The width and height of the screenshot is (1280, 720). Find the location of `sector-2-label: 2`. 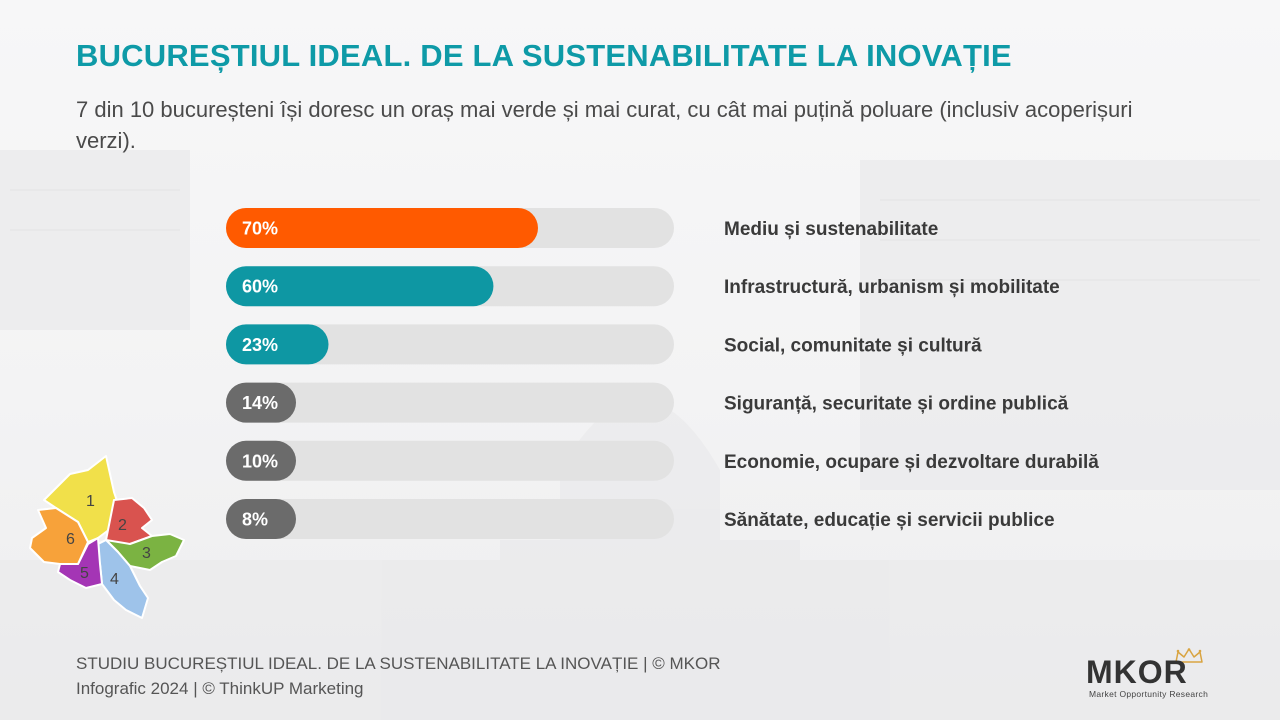

sector-2-label: 2 is located at coordinates (122, 525).